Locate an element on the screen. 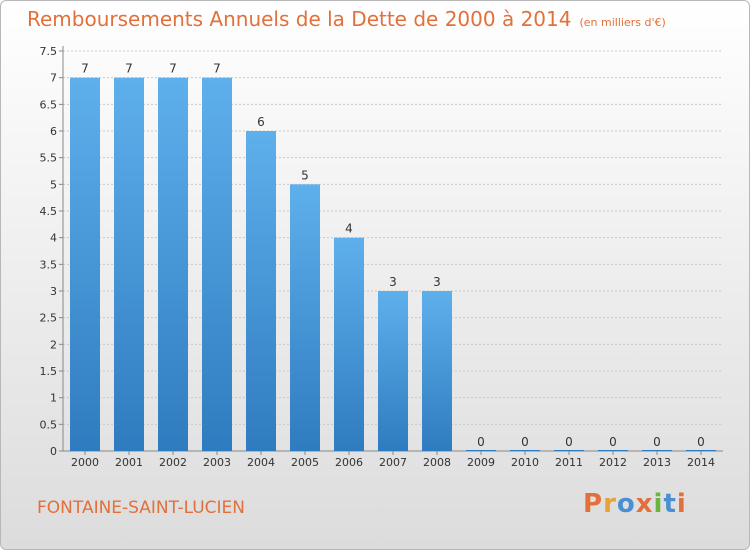 This screenshot has height=550, width=750. y-tick-label-0: 0 is located at coordinates (53, 451).